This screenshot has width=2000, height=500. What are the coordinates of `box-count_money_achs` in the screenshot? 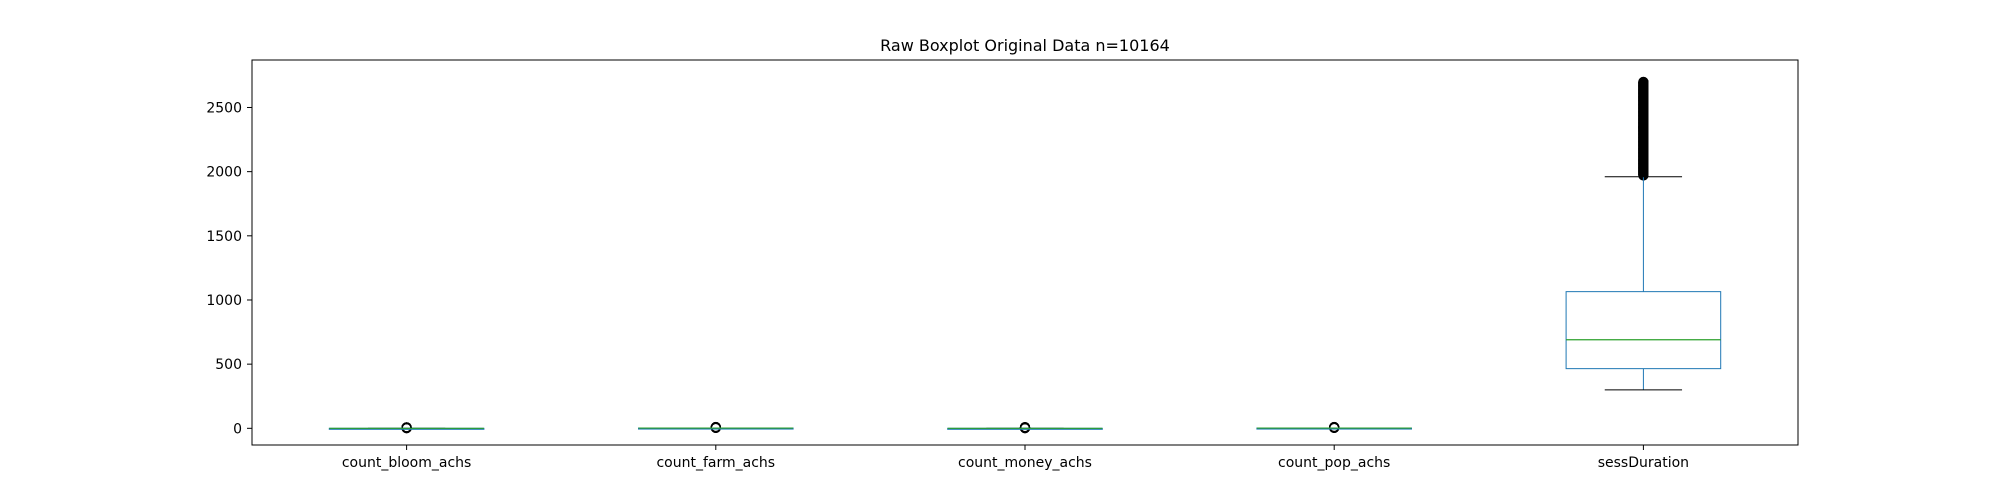 It's located at (1025, 428).